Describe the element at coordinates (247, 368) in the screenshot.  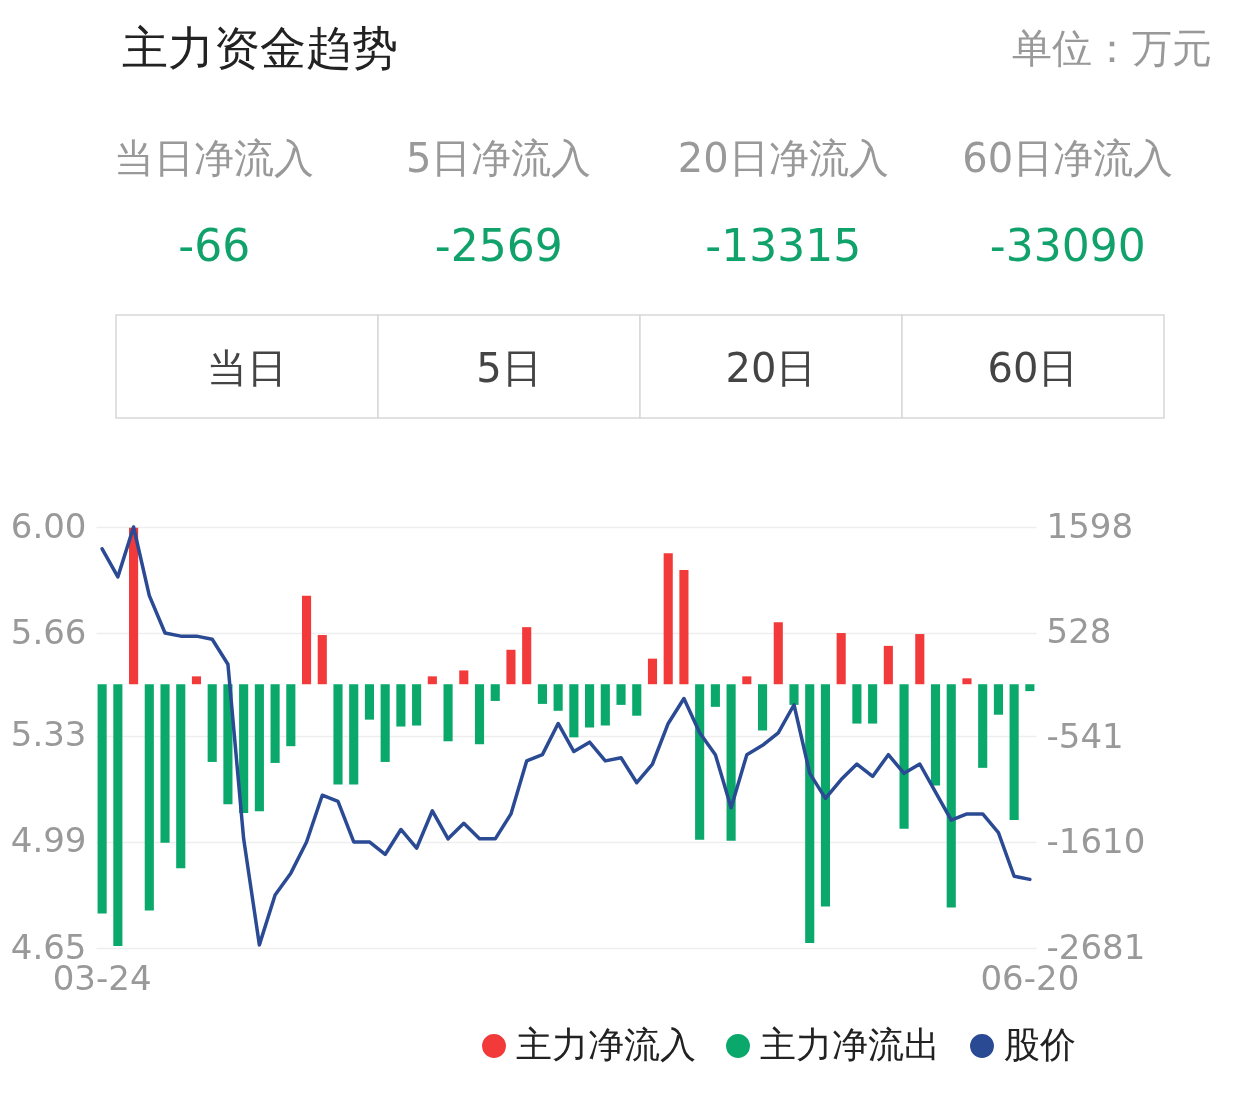
I see `text: 当日` at that location.